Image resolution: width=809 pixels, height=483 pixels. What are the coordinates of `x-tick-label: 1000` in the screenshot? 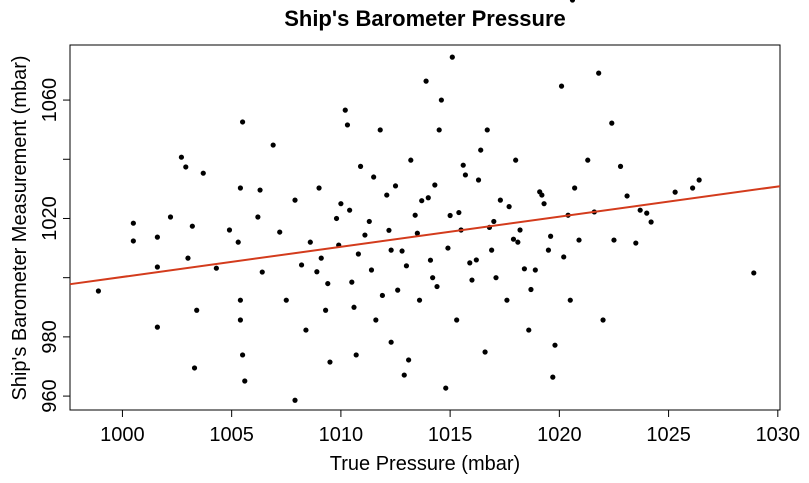 It's located at (122, 435).